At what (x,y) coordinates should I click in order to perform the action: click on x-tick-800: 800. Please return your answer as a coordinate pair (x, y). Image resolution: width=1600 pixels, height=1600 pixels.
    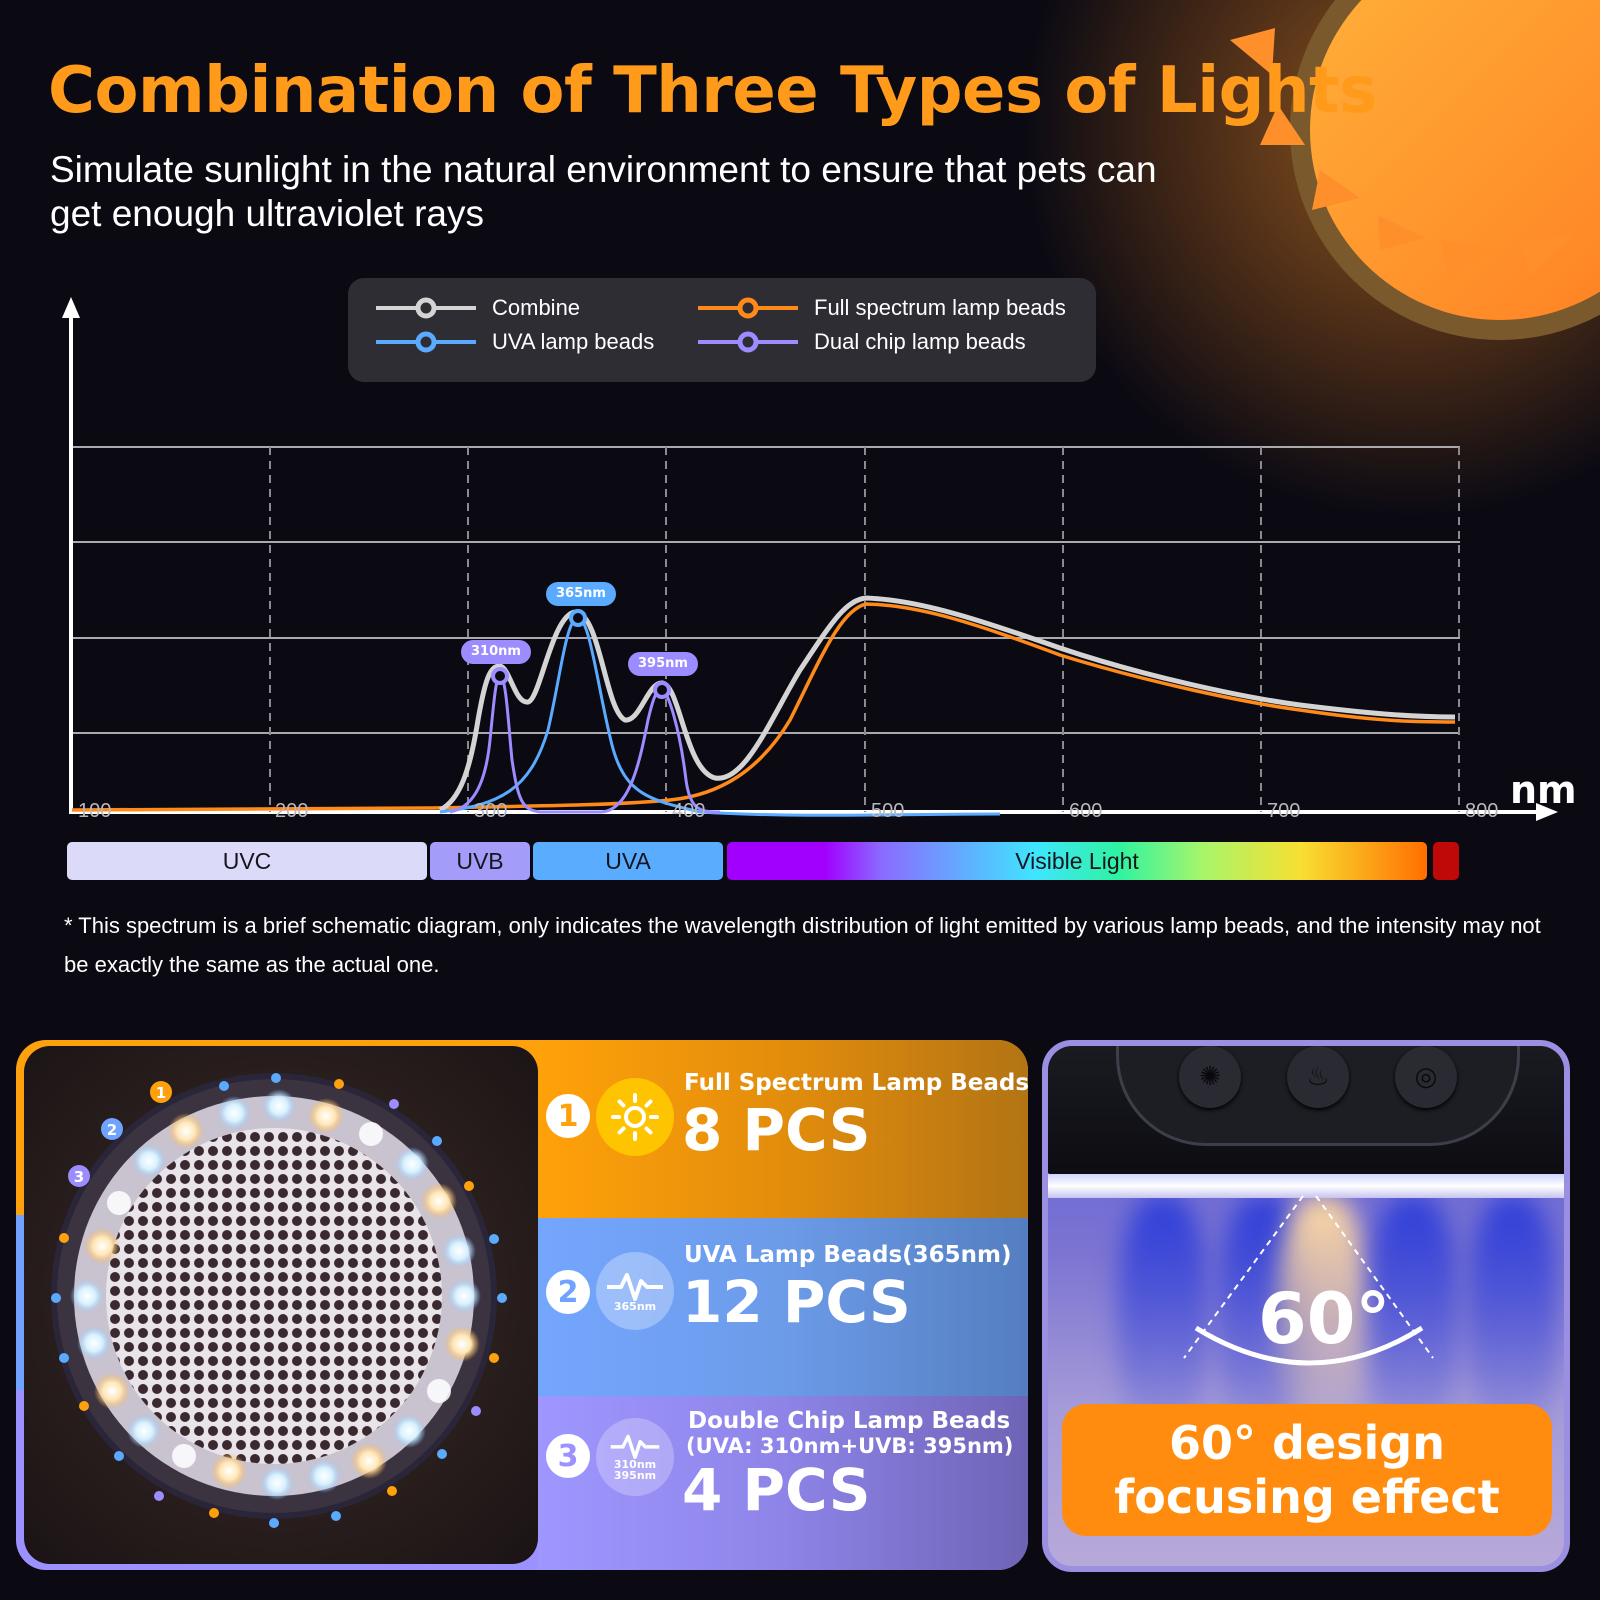
    Looking at the image, I should click on (1482, 811).